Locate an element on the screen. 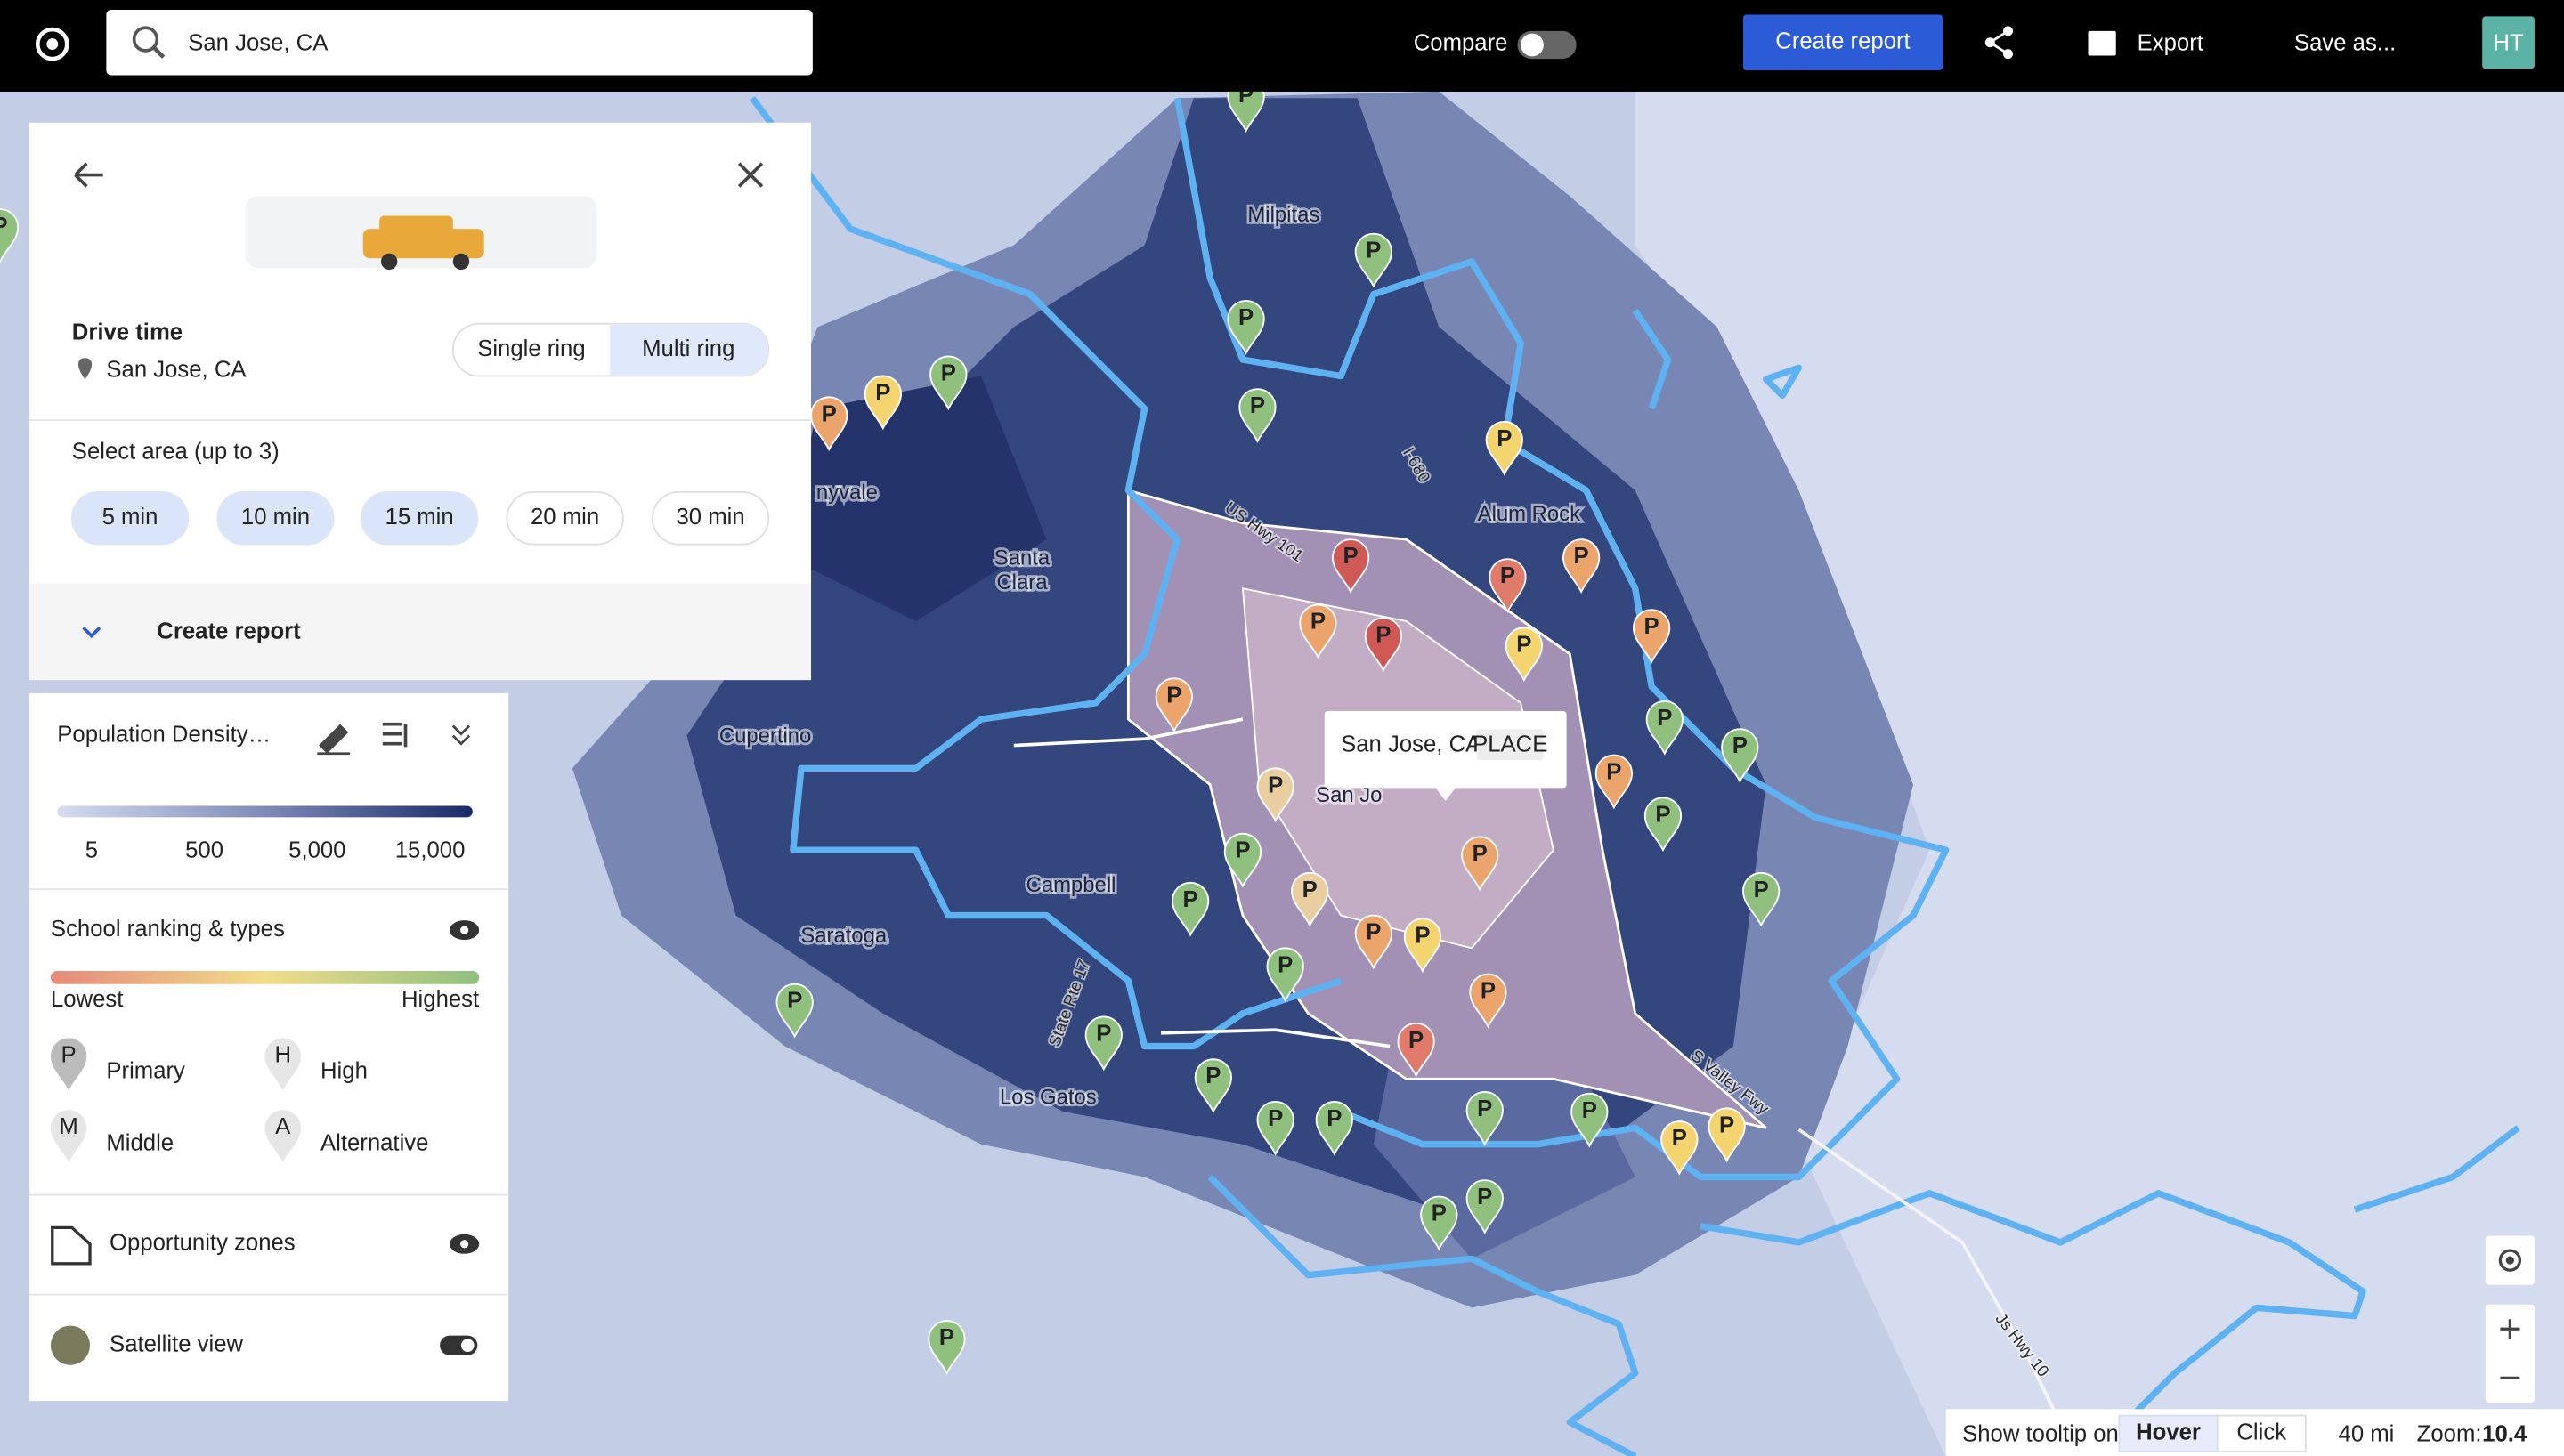 This screenshot has width=2564, height=1456. panel-title: Drive time is located at coordinates (127, 332).